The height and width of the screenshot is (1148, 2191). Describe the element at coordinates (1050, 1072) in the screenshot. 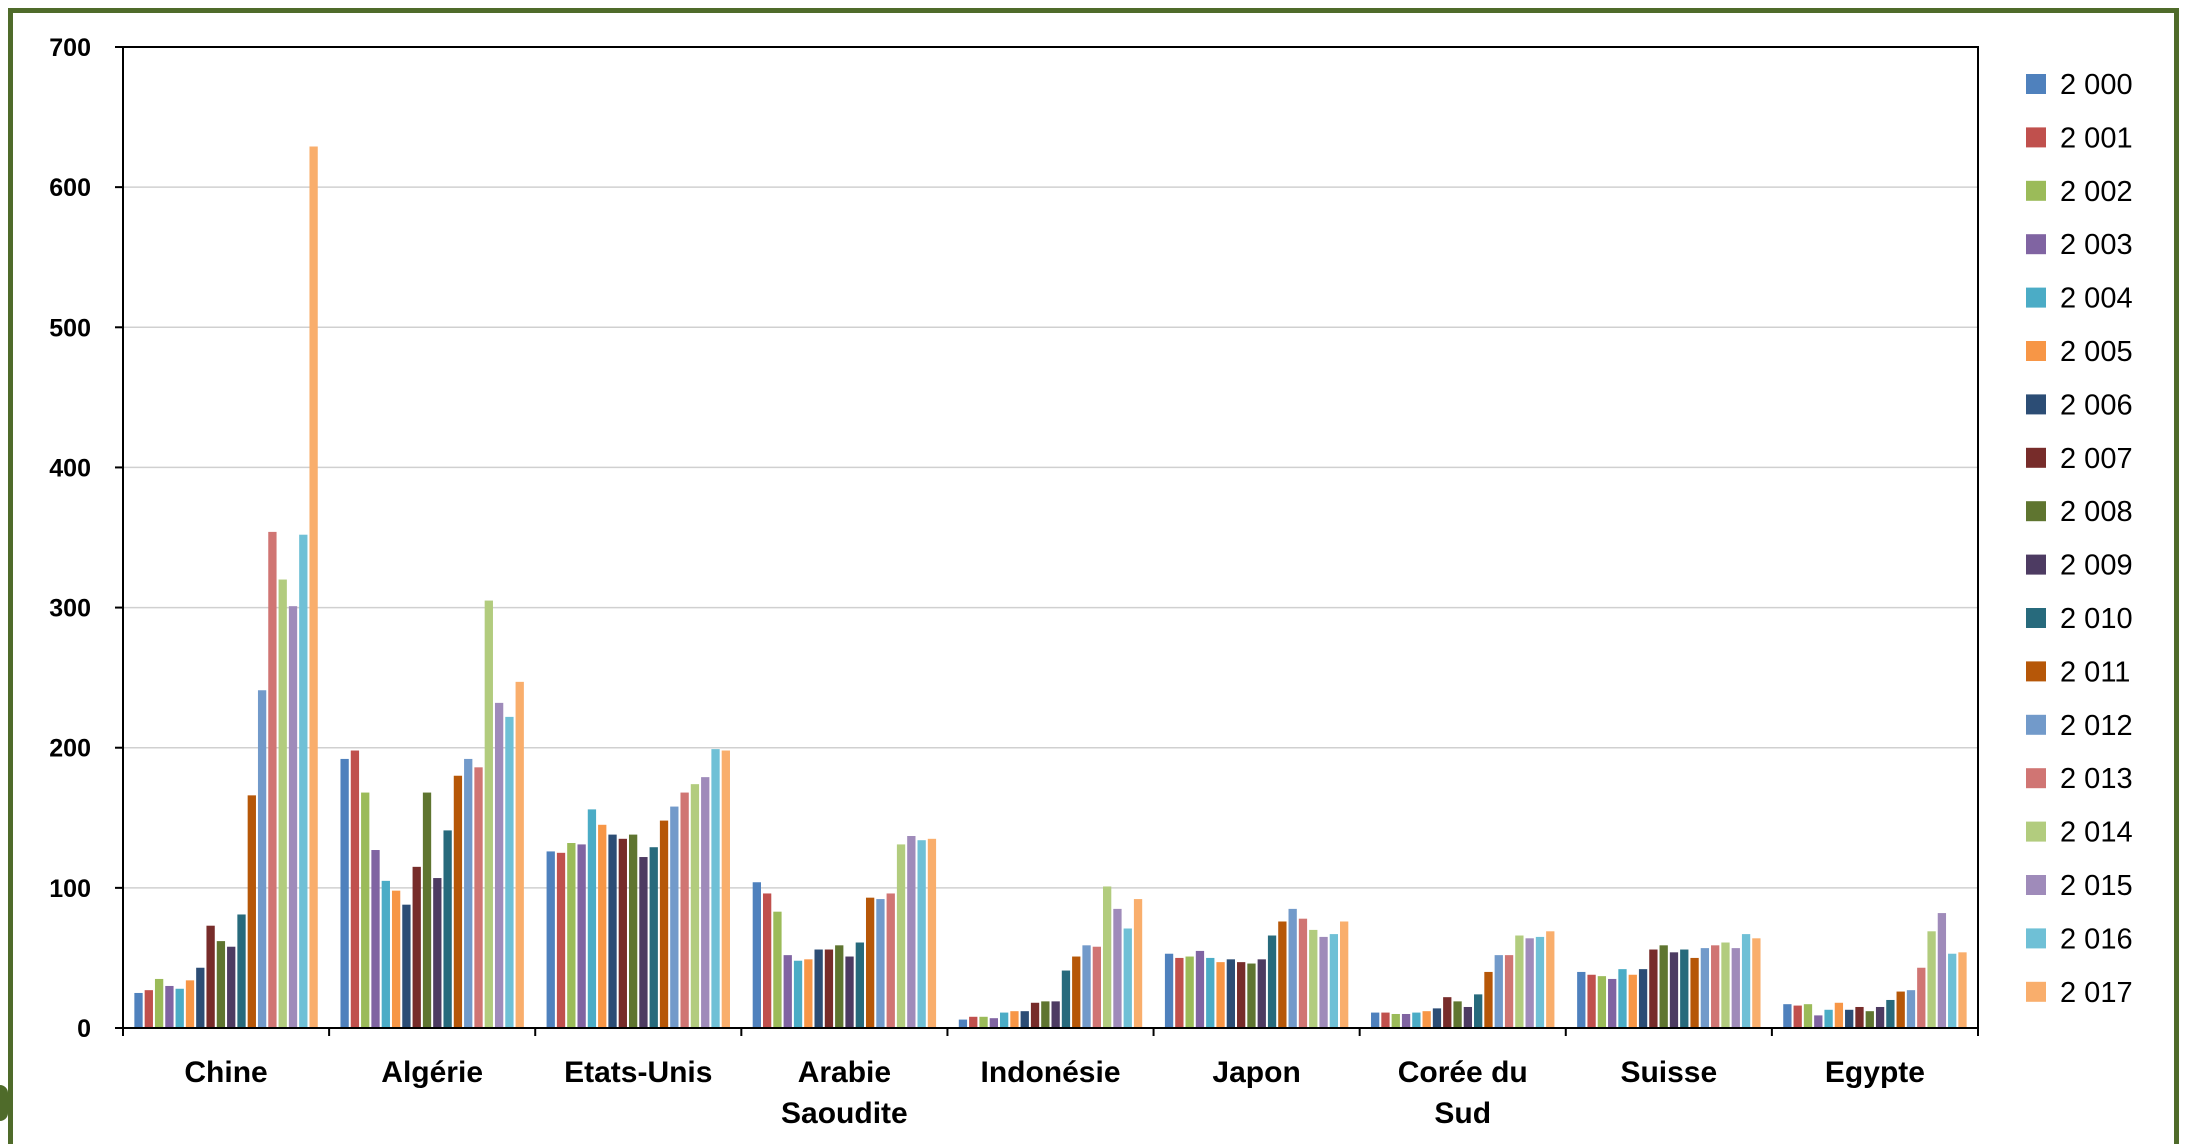

I see `x-category-label: Indonésie` at that location.